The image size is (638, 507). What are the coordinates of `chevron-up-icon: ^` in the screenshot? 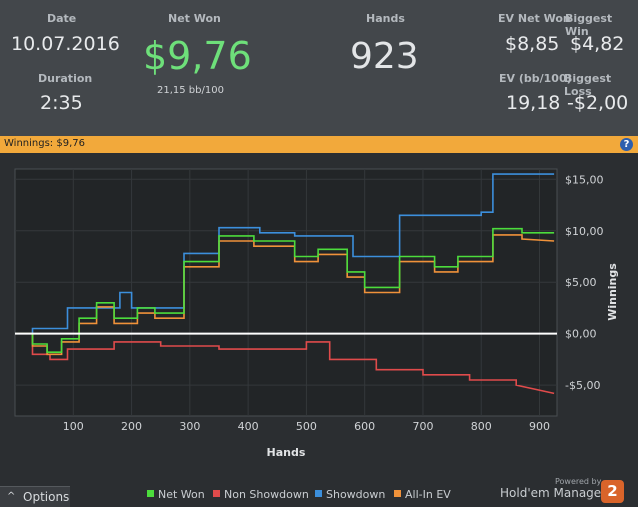 It's located at (11, 496).